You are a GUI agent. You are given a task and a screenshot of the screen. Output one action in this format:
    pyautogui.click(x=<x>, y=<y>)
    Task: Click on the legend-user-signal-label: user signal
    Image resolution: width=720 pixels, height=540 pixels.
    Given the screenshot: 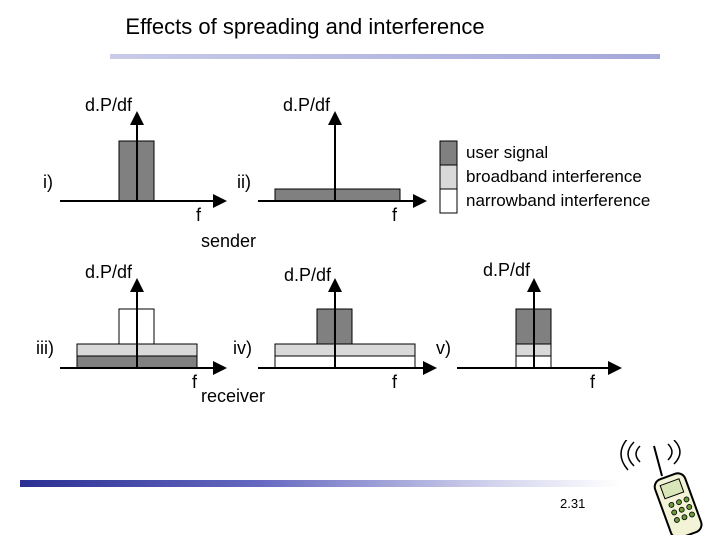 What is the action you would take?
    pyautogui.click(x=507, y=152)
    